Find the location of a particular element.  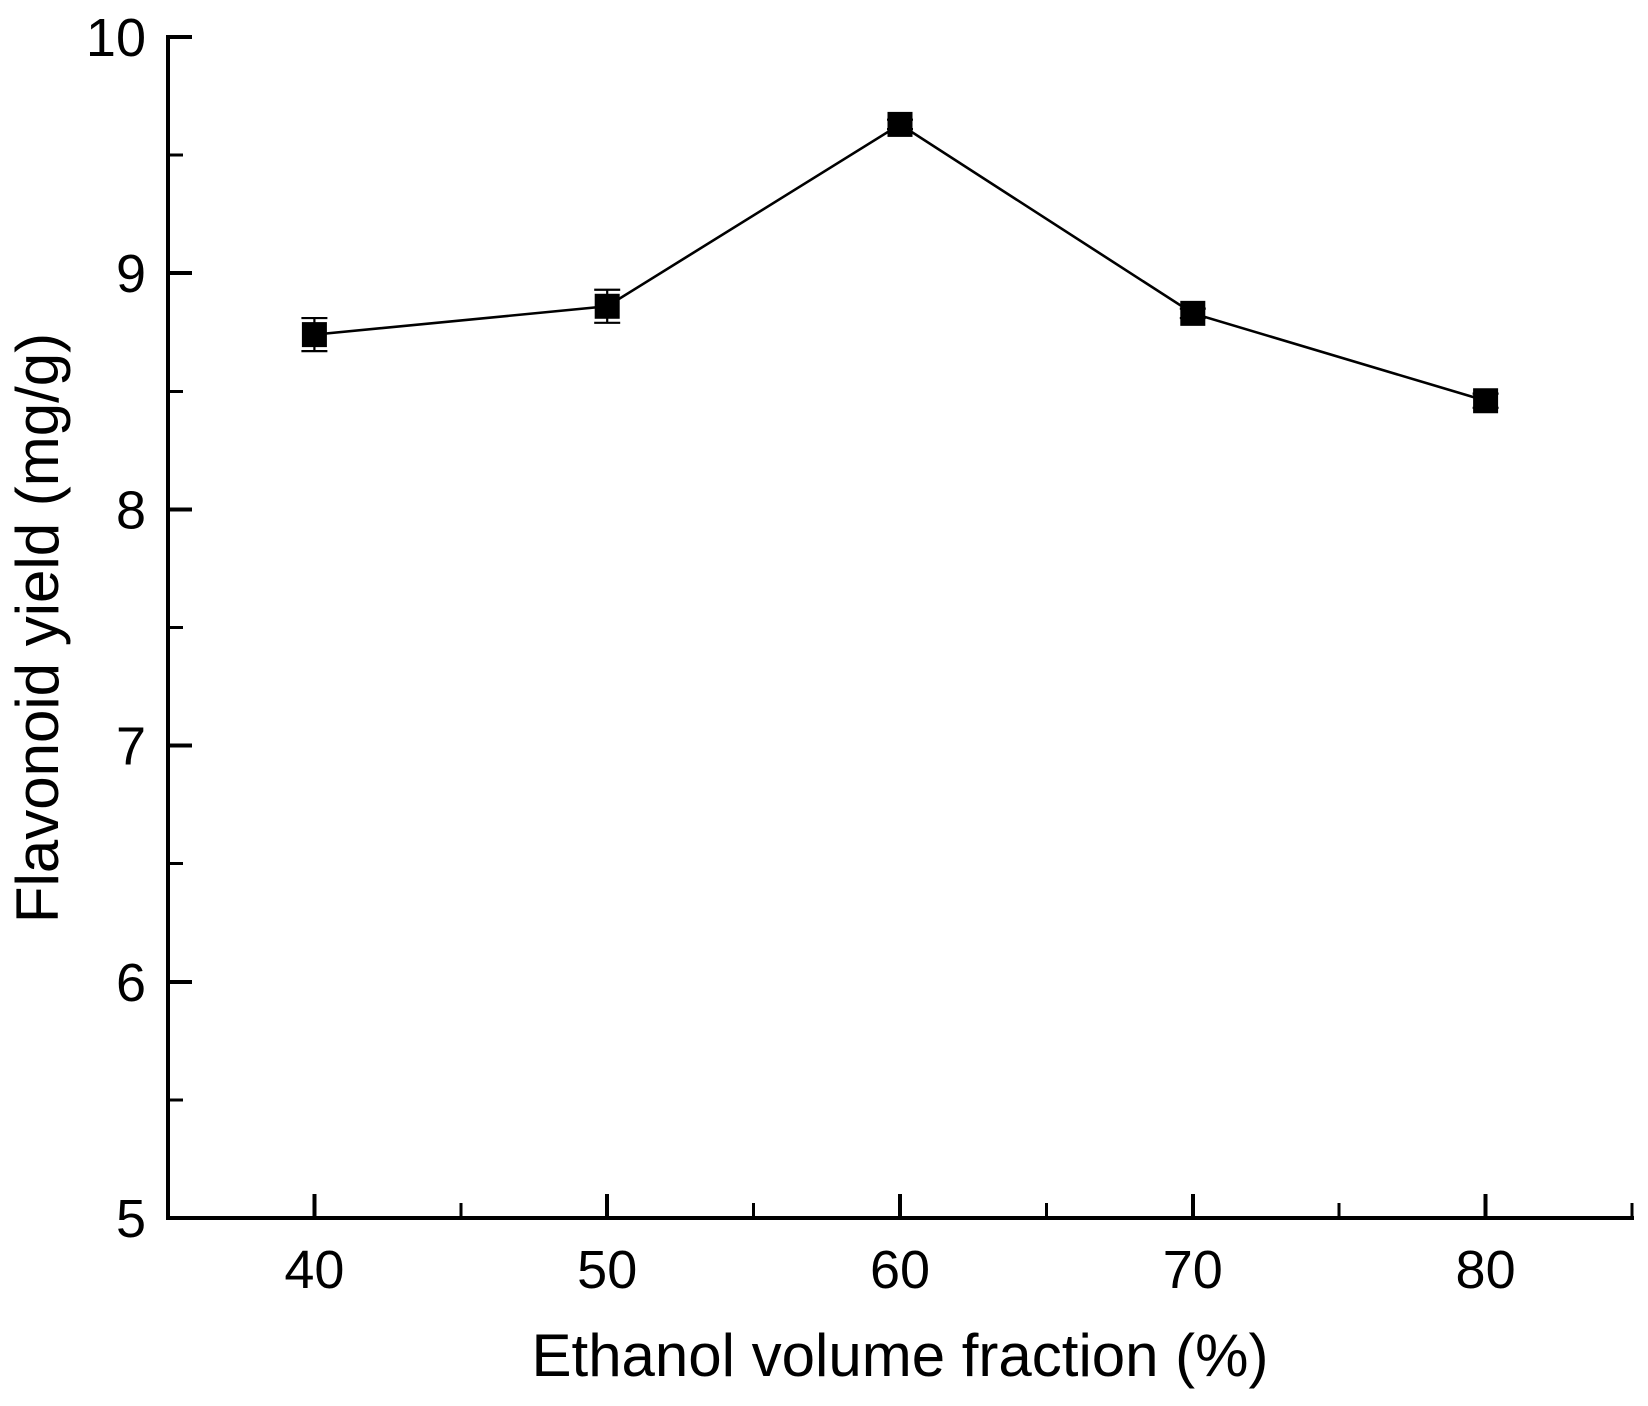

x-tick-label: 60 is located at coordinates (900, 1270).